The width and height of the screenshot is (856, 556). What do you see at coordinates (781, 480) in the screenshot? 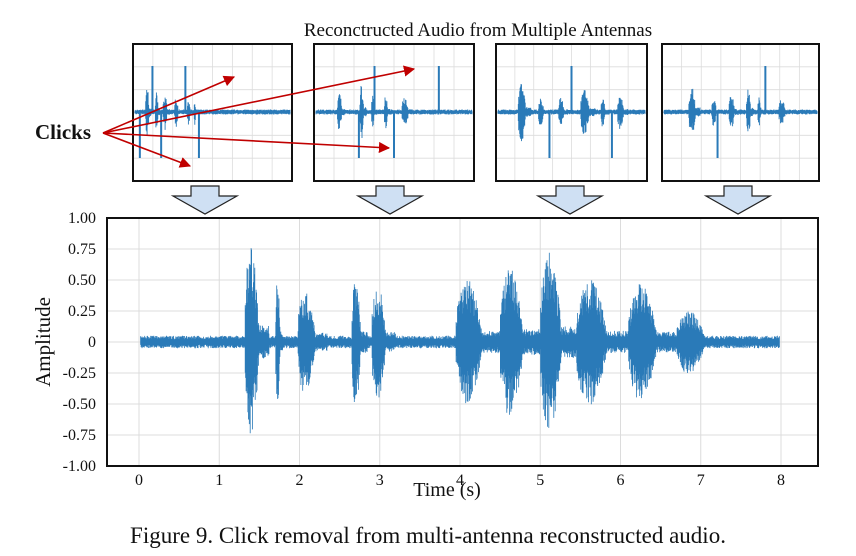
I see `x-tick-label: 8` at bounding box center [781, 480].